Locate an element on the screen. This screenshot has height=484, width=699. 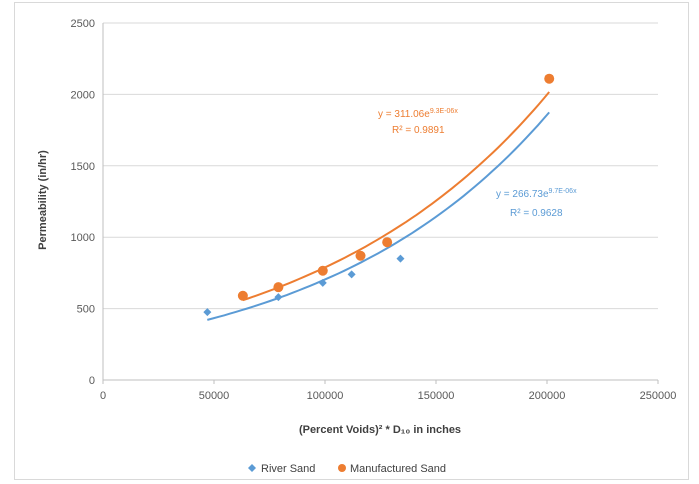
y-axis-title: Permeability (in/hr) is located at coordinates (43, 200).